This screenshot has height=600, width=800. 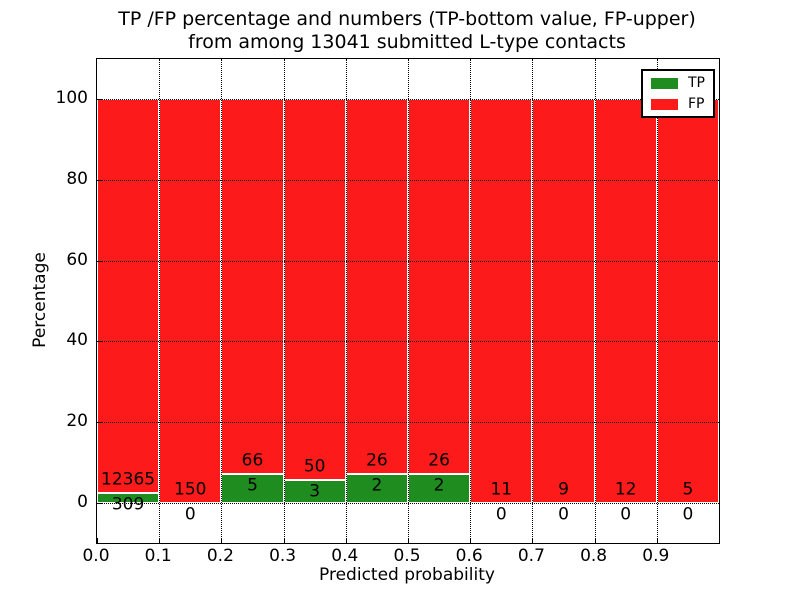 What do you see at coordinates (345, 556) in the screenshot?
I see `x-tick-label: 0.4` at bounding box center [345, 556].